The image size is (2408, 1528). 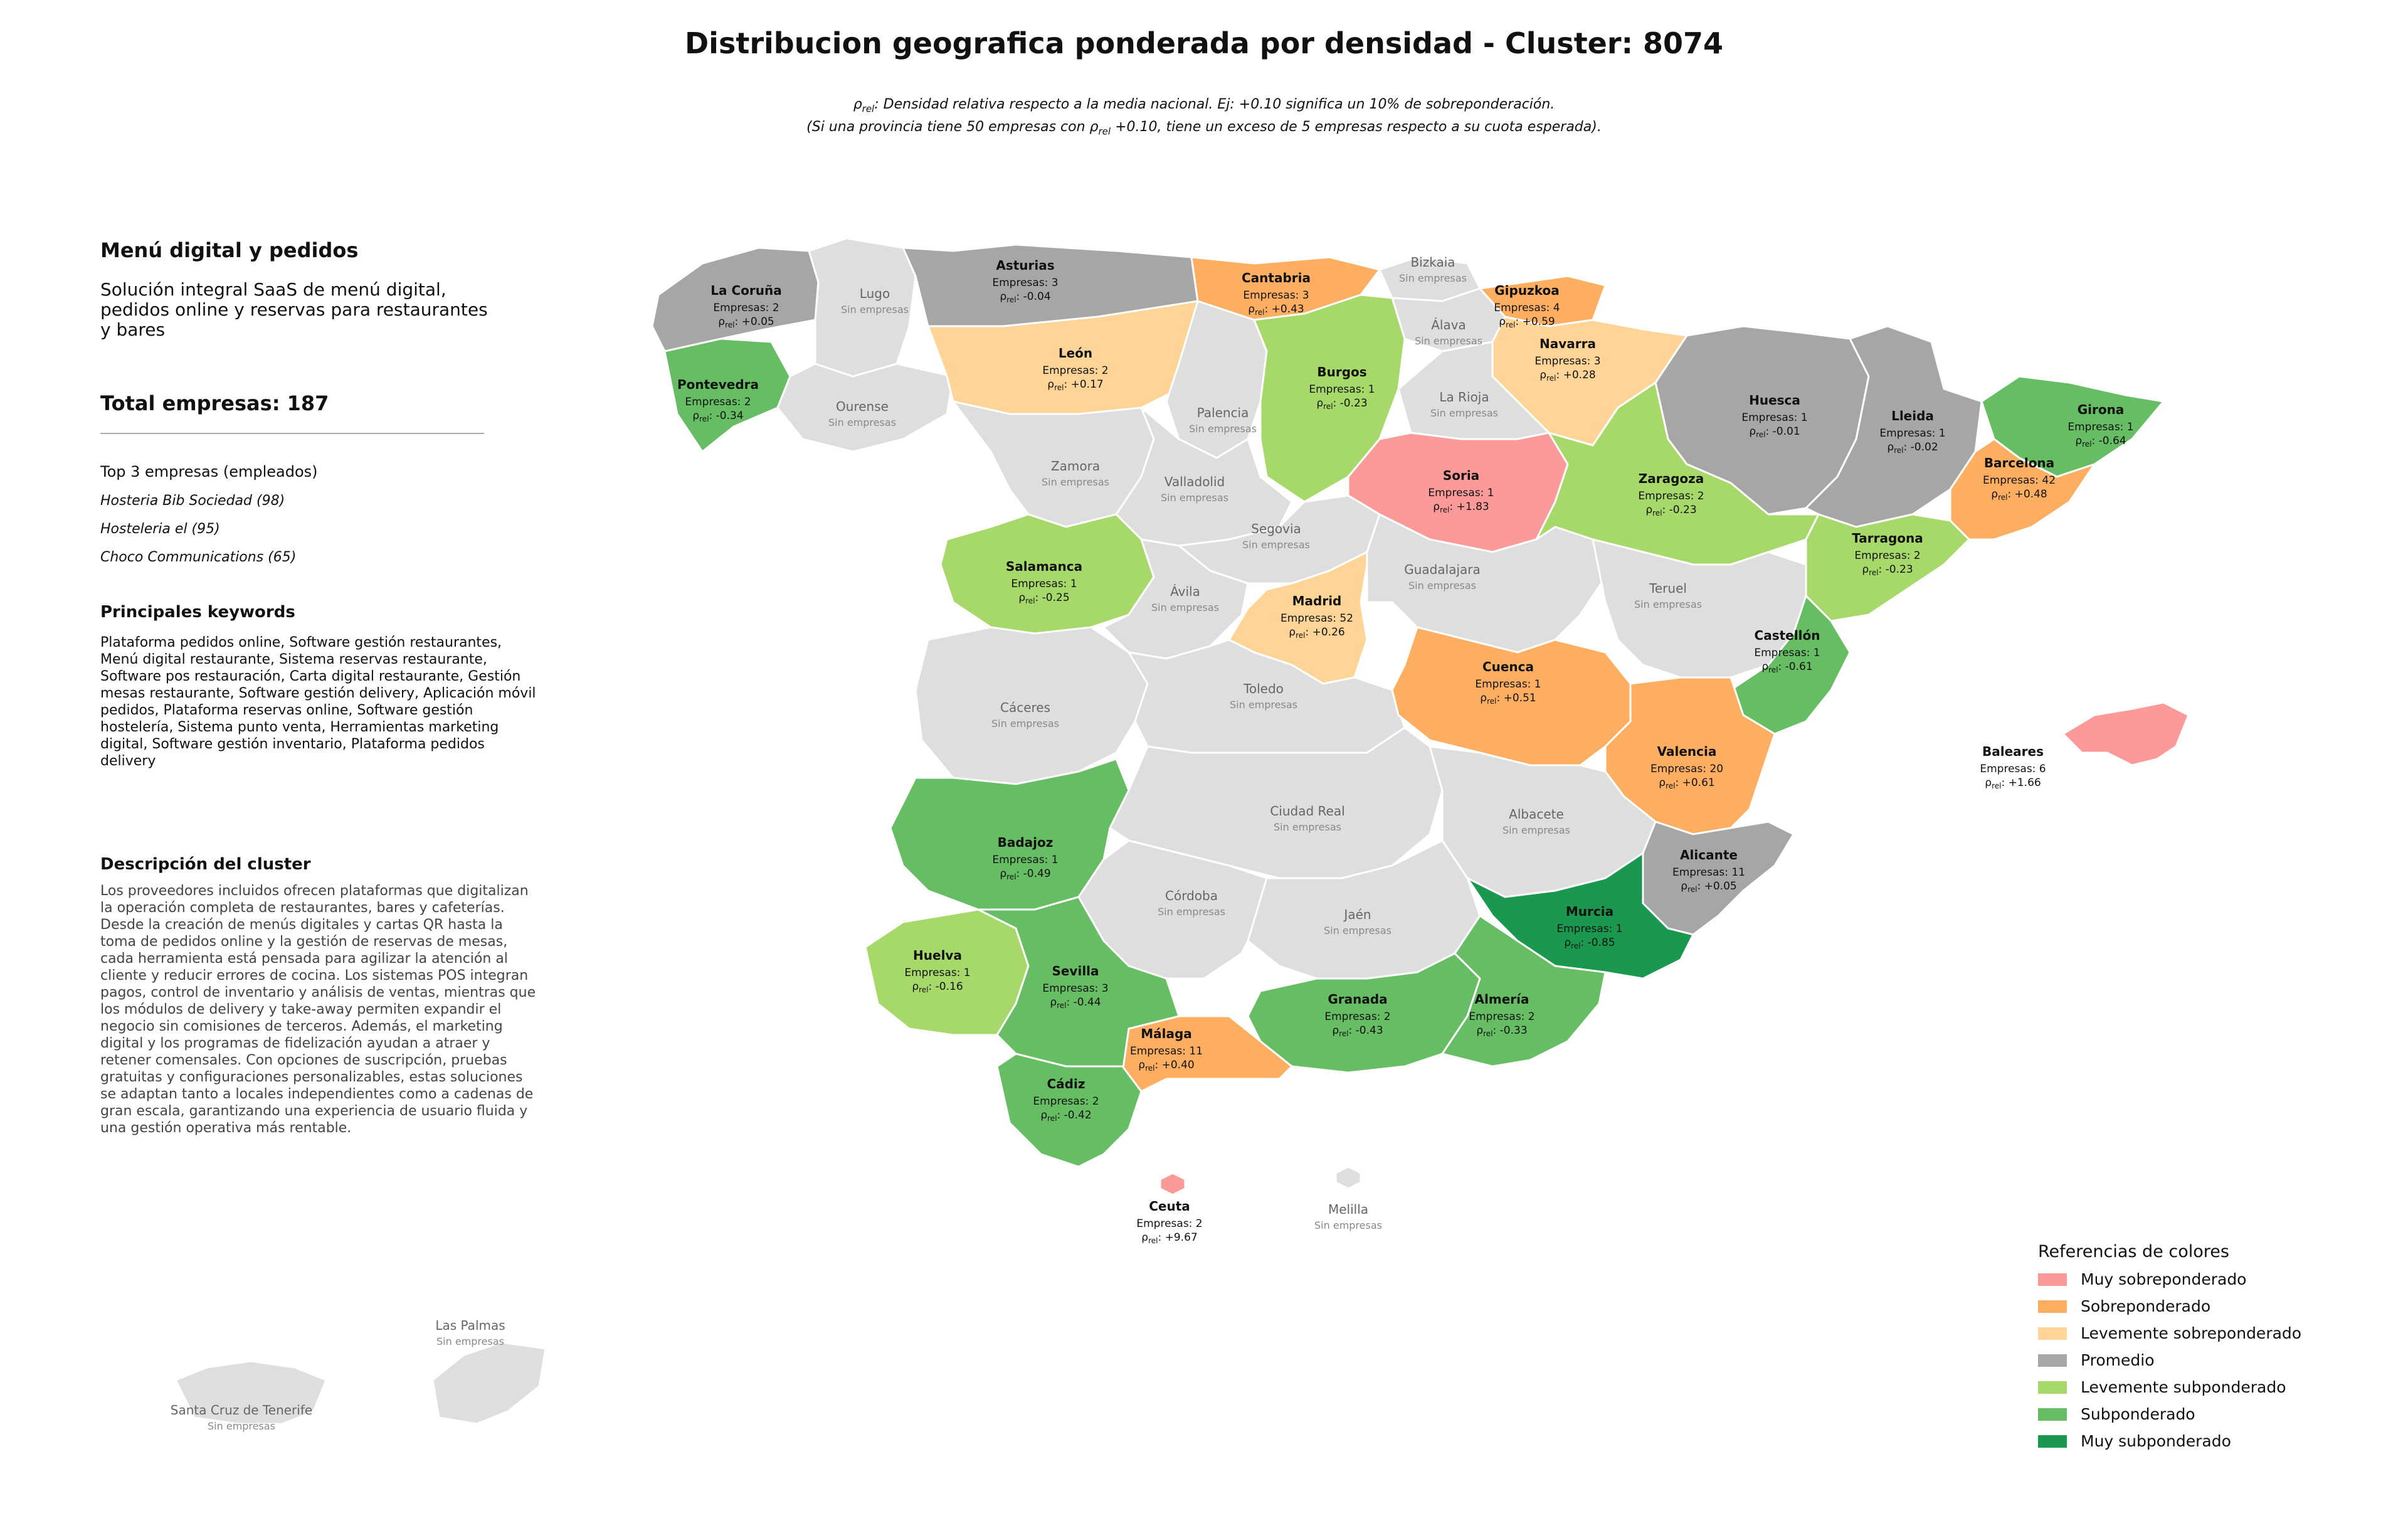 I want to click on province-name: Ceuta, so click(x=1169, y=1206).